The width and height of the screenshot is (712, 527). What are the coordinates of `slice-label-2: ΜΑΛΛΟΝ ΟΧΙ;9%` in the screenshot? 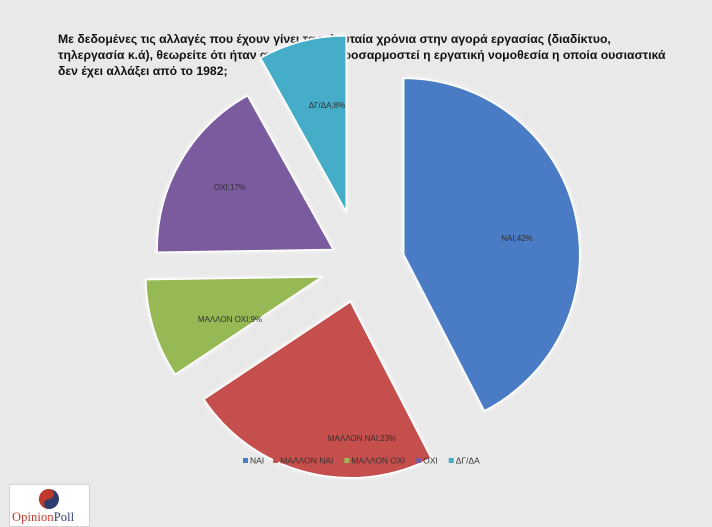 It's located at (230, 319).